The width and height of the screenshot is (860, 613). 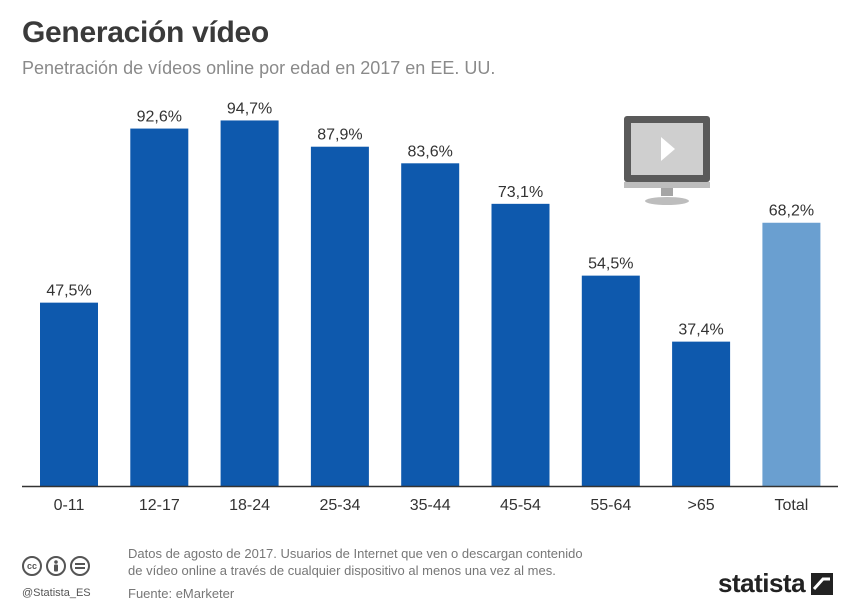 What do you see at coordinates (339, 505) in the screenshot?
I see `category-label-25-34: 25-34` at bounding box center [339, 505].